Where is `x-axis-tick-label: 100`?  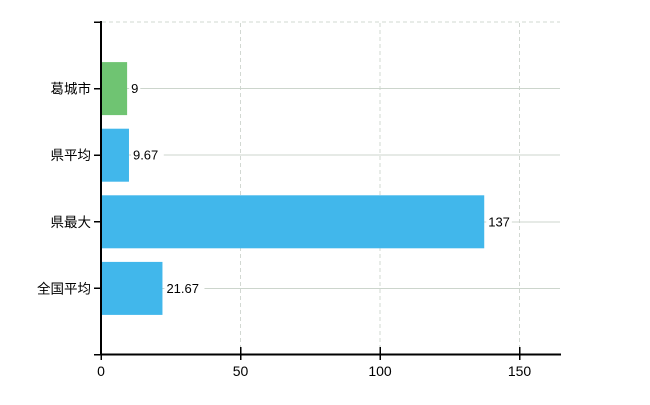 x-axis-tick-label: 100 is located at coordinates (380, 371).